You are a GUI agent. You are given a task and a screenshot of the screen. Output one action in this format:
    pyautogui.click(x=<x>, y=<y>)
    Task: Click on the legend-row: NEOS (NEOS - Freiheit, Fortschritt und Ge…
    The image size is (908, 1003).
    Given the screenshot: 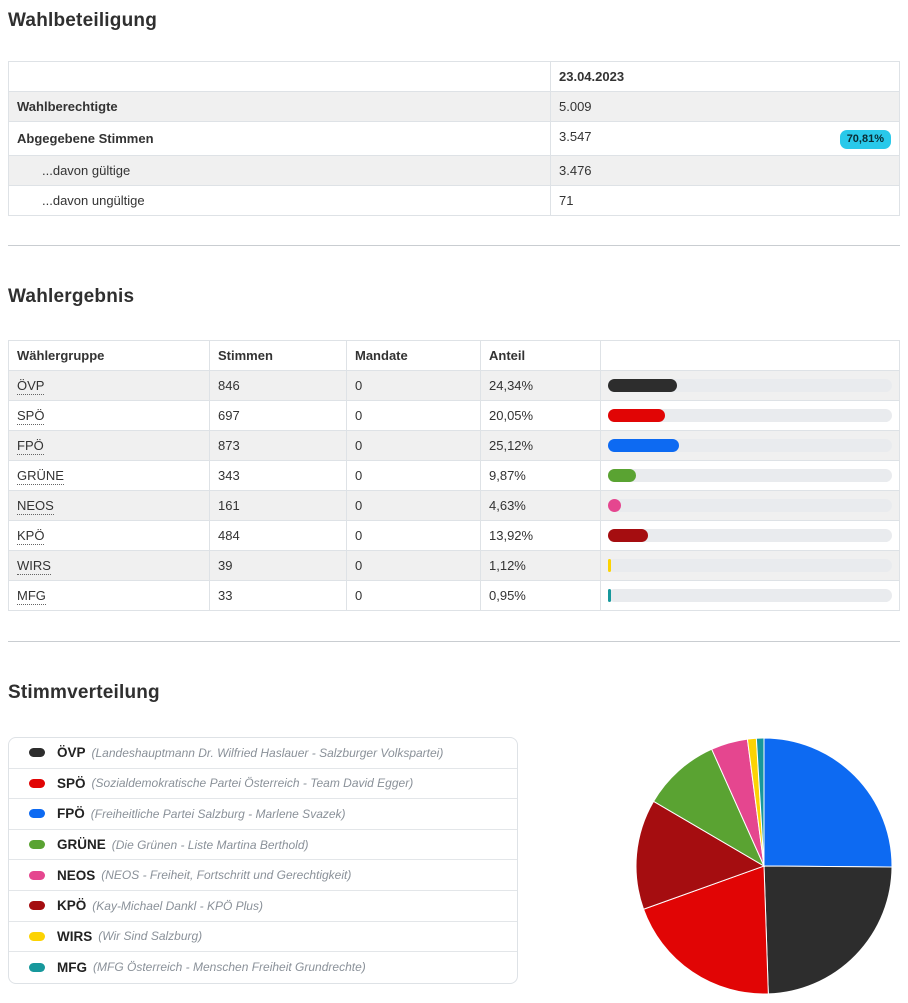 What is the action you would take?
    pyautogui.click(x=263, y=875)
    